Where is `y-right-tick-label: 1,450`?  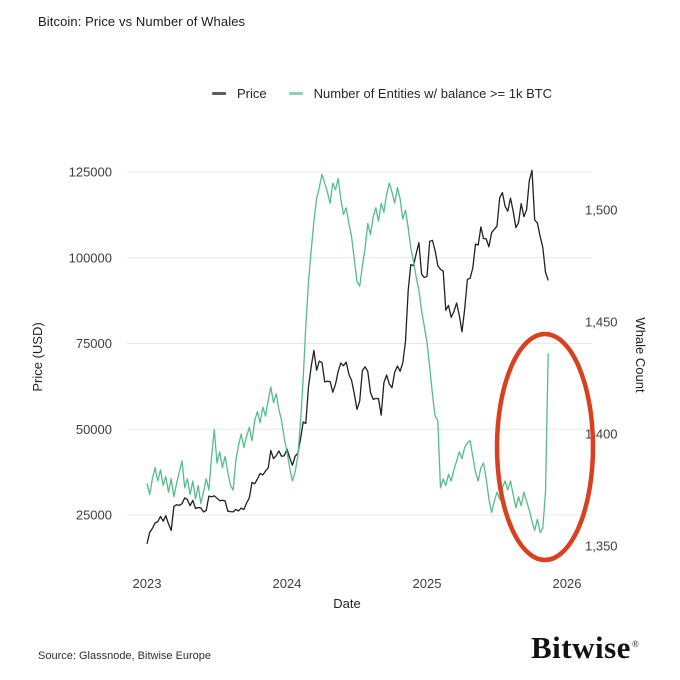
y-right-tick-label: 1,450 is located at coordinates (601, 322).